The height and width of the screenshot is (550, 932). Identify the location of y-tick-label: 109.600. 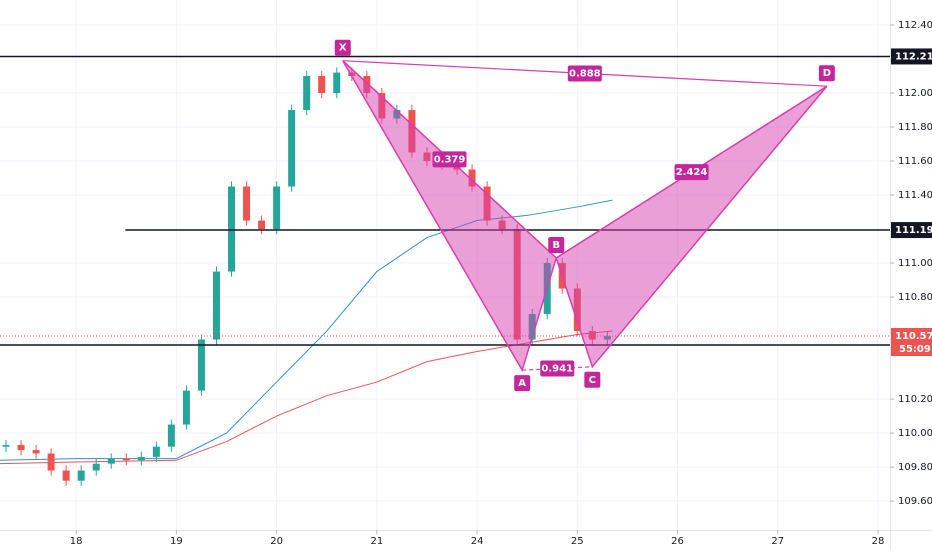
(915, 501).